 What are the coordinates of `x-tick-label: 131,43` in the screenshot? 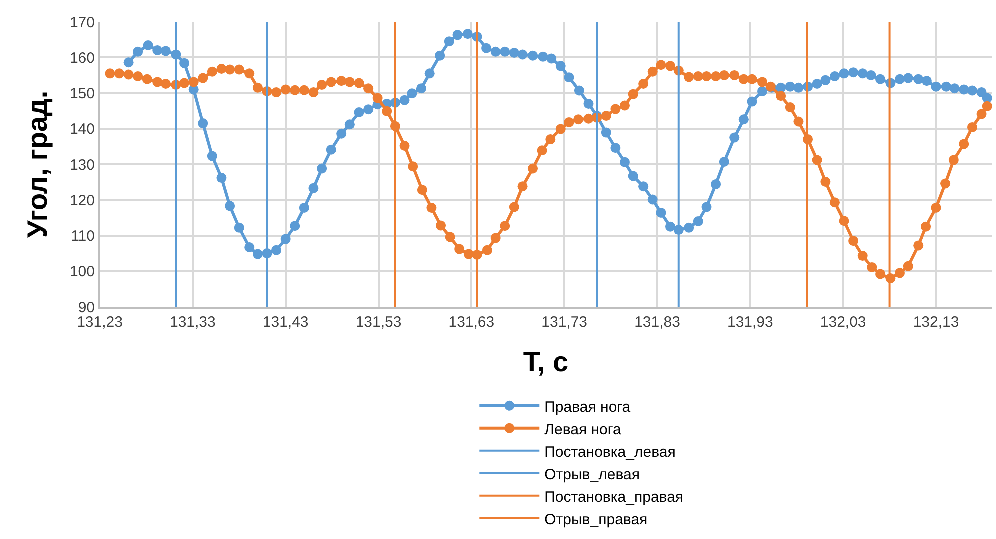 It's located at (285, 322).